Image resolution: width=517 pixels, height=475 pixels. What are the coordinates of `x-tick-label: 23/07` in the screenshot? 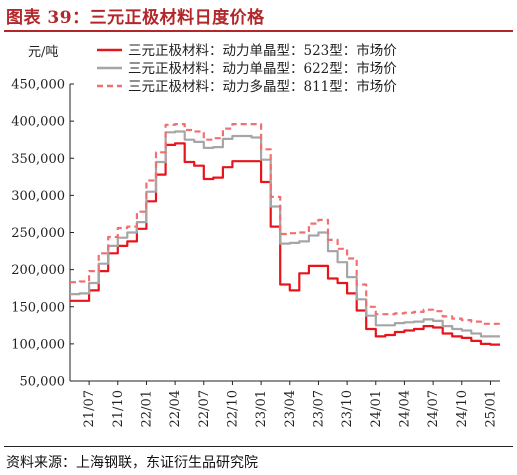 It's located at (318, 408).